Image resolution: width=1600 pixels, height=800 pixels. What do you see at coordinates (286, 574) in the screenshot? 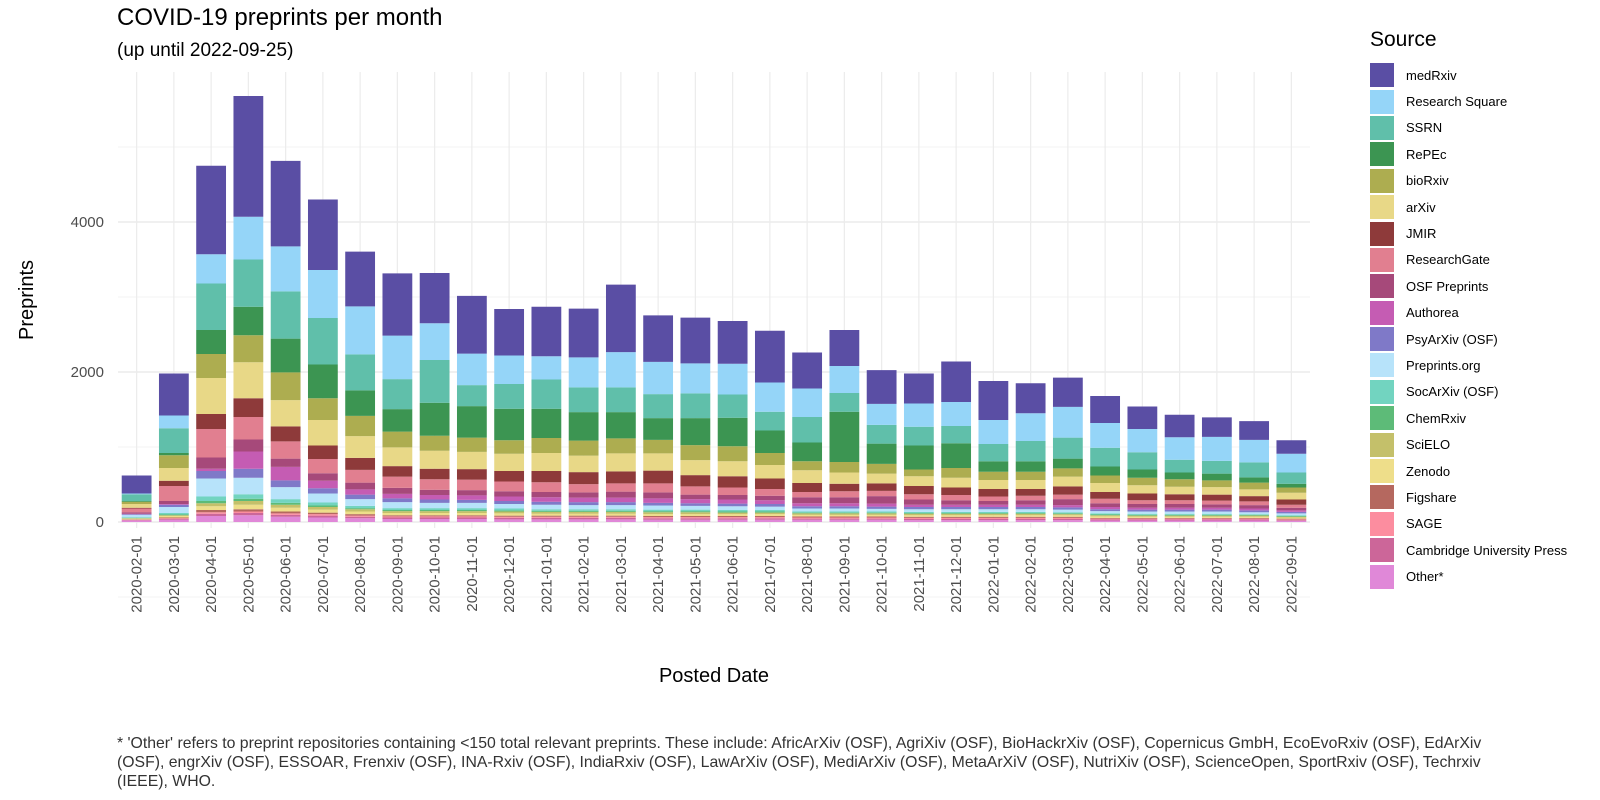
I see `x-tick-label: 2020-06-01` at bounding box center [286, 574].